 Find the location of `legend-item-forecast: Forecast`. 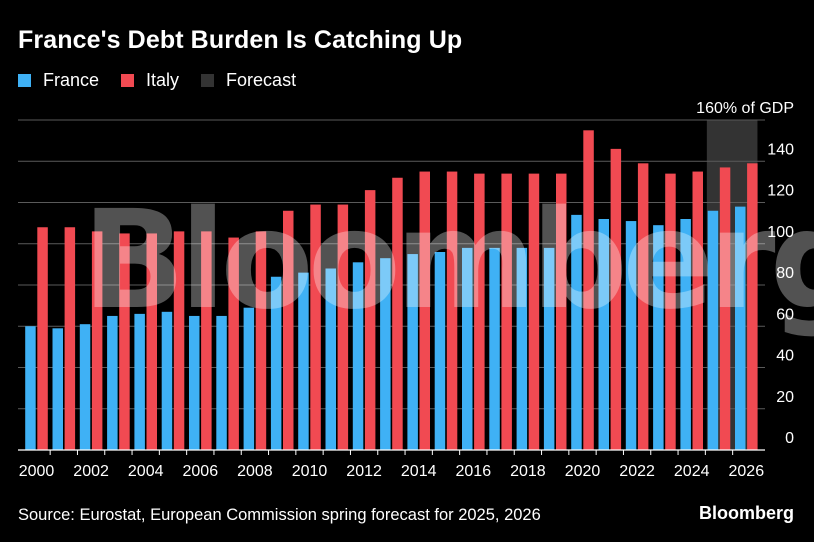

legend-item-forecast: Forecast is located at coordinates (248, 80).